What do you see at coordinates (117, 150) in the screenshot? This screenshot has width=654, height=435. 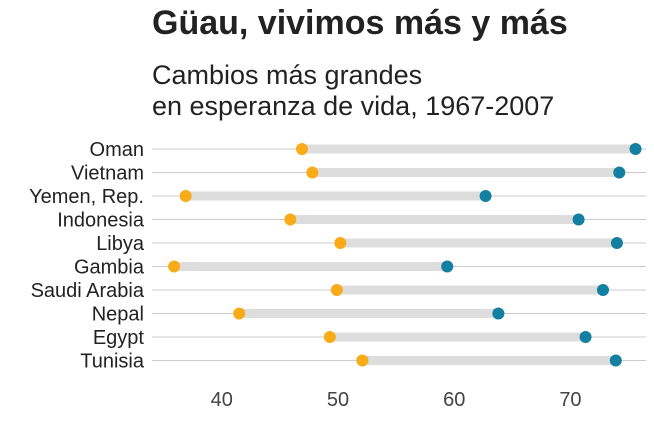 I see `category-label-oman: Oman` at bounding box center [117, 150].